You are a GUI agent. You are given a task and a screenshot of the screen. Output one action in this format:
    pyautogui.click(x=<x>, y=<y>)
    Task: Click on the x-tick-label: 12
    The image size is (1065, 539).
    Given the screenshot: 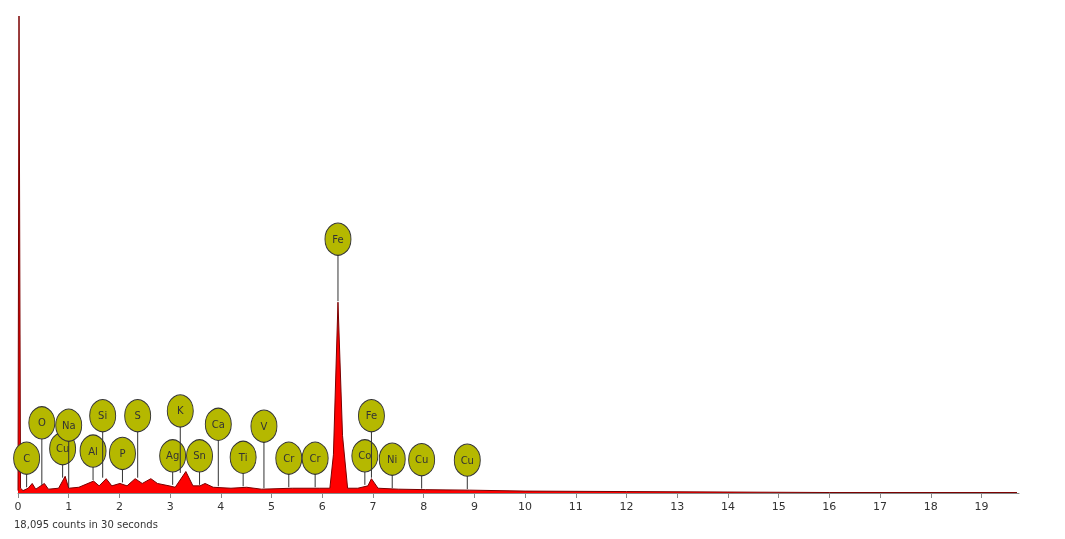 What is the action you would take?
    pyautogui.click(x=626, y=506)
    